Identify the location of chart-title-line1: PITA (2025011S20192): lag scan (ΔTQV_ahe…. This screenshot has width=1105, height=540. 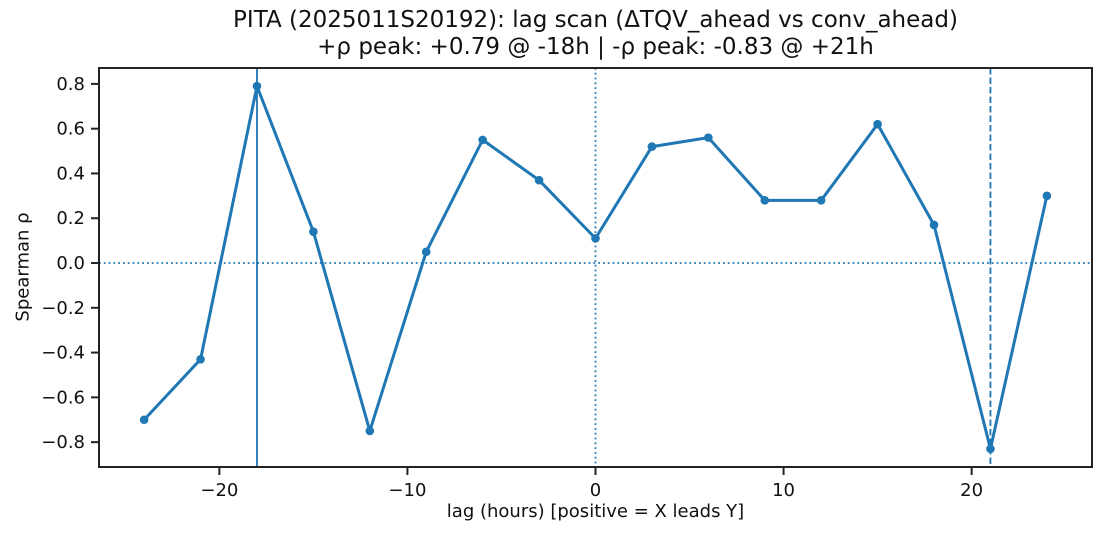
(595, 20).